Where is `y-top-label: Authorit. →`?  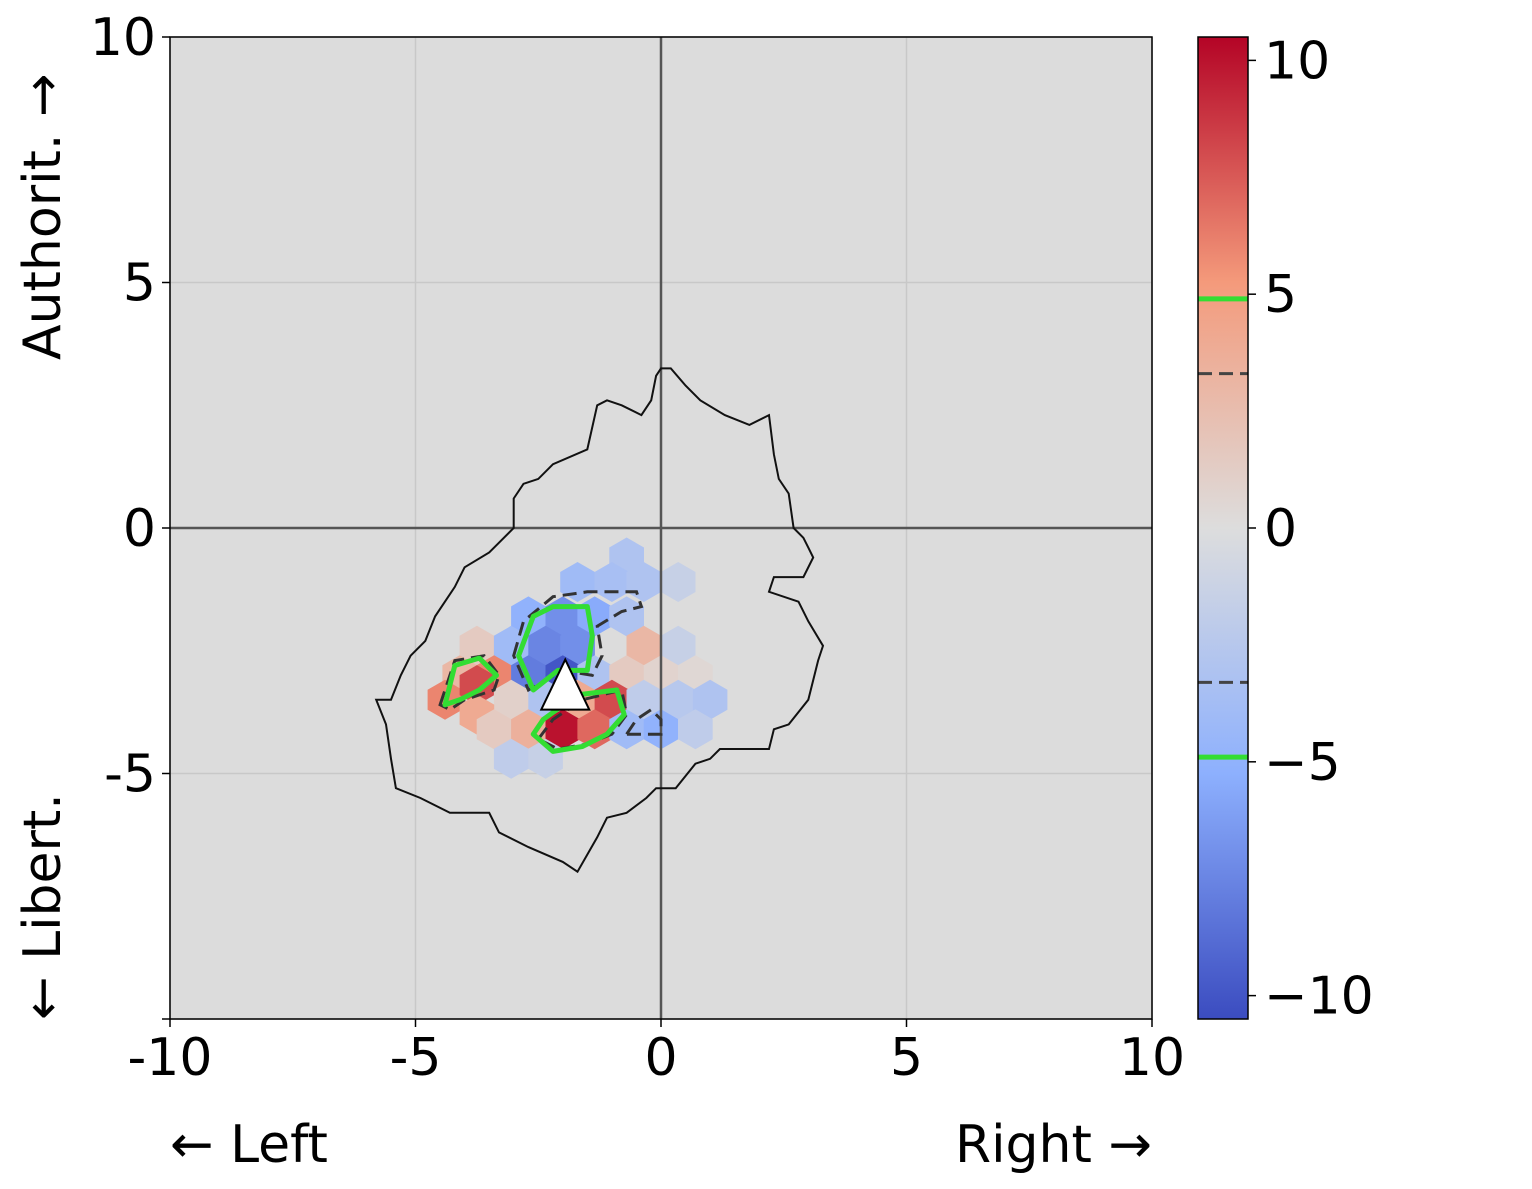
y-top-label: Authorit. → is located at coordinates (43, 216).